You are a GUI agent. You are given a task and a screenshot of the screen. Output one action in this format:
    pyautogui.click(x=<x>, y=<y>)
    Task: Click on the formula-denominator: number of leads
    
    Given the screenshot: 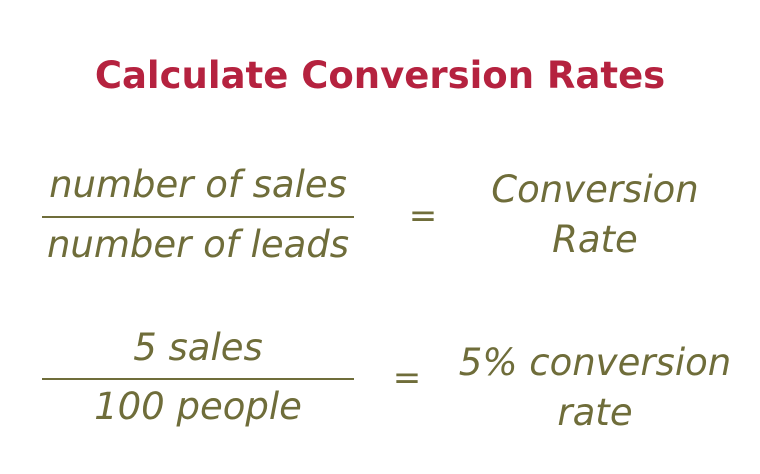 What is the action you would take?
    pyautogui.click(x=198, y=244)
    